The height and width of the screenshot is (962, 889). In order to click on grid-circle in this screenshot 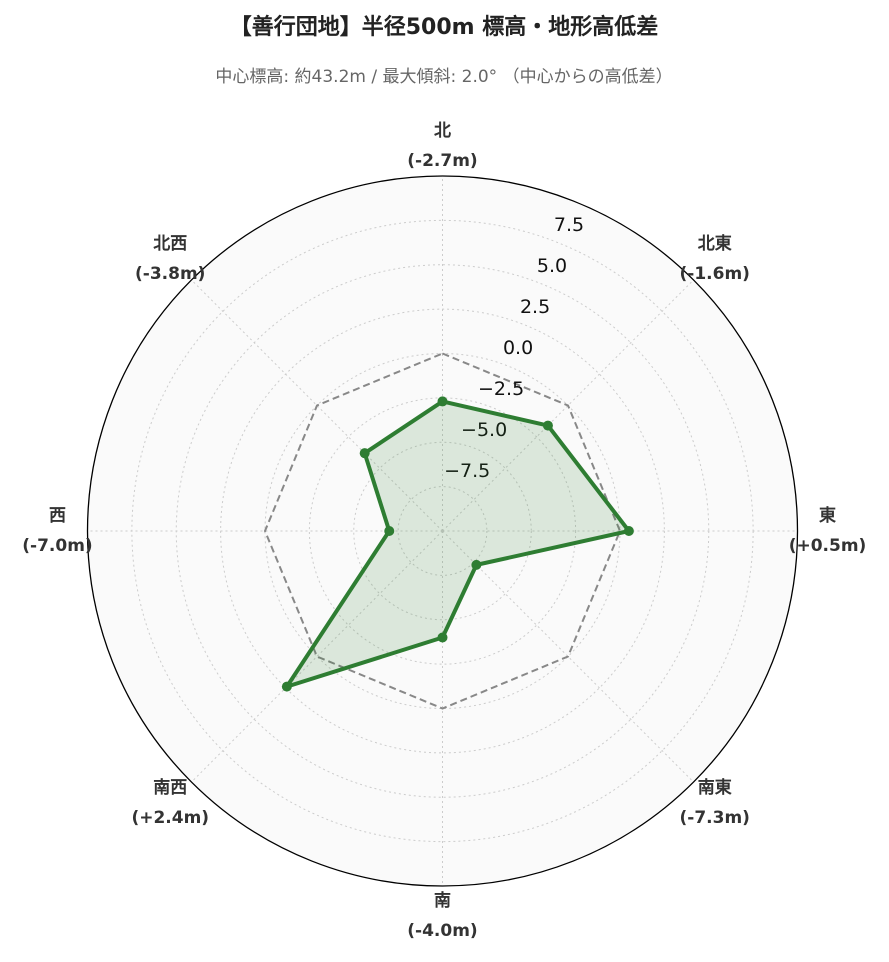, I will do `click(442, 531)`.